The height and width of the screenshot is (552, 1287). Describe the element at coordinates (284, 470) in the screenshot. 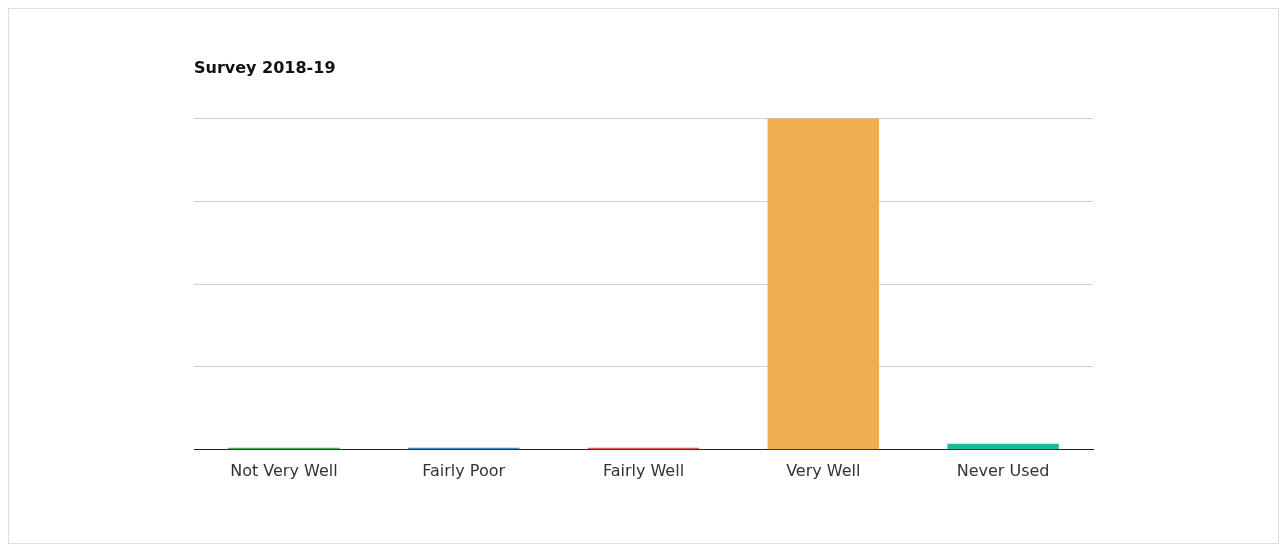

I see `x-tick-label: Not Very Well` at that location.